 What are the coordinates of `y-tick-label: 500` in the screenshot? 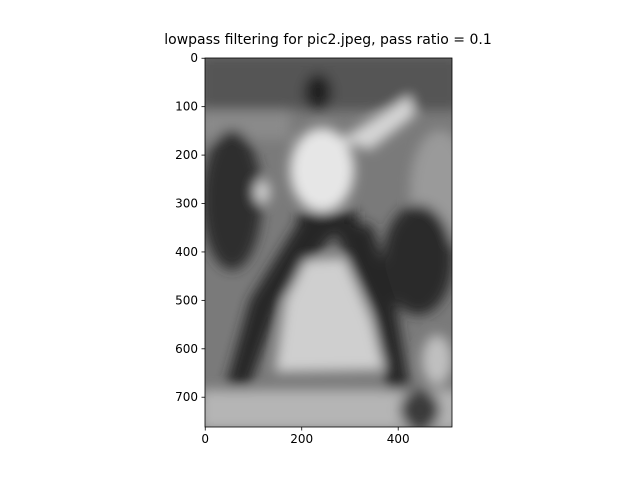 It's located at (186, 300).